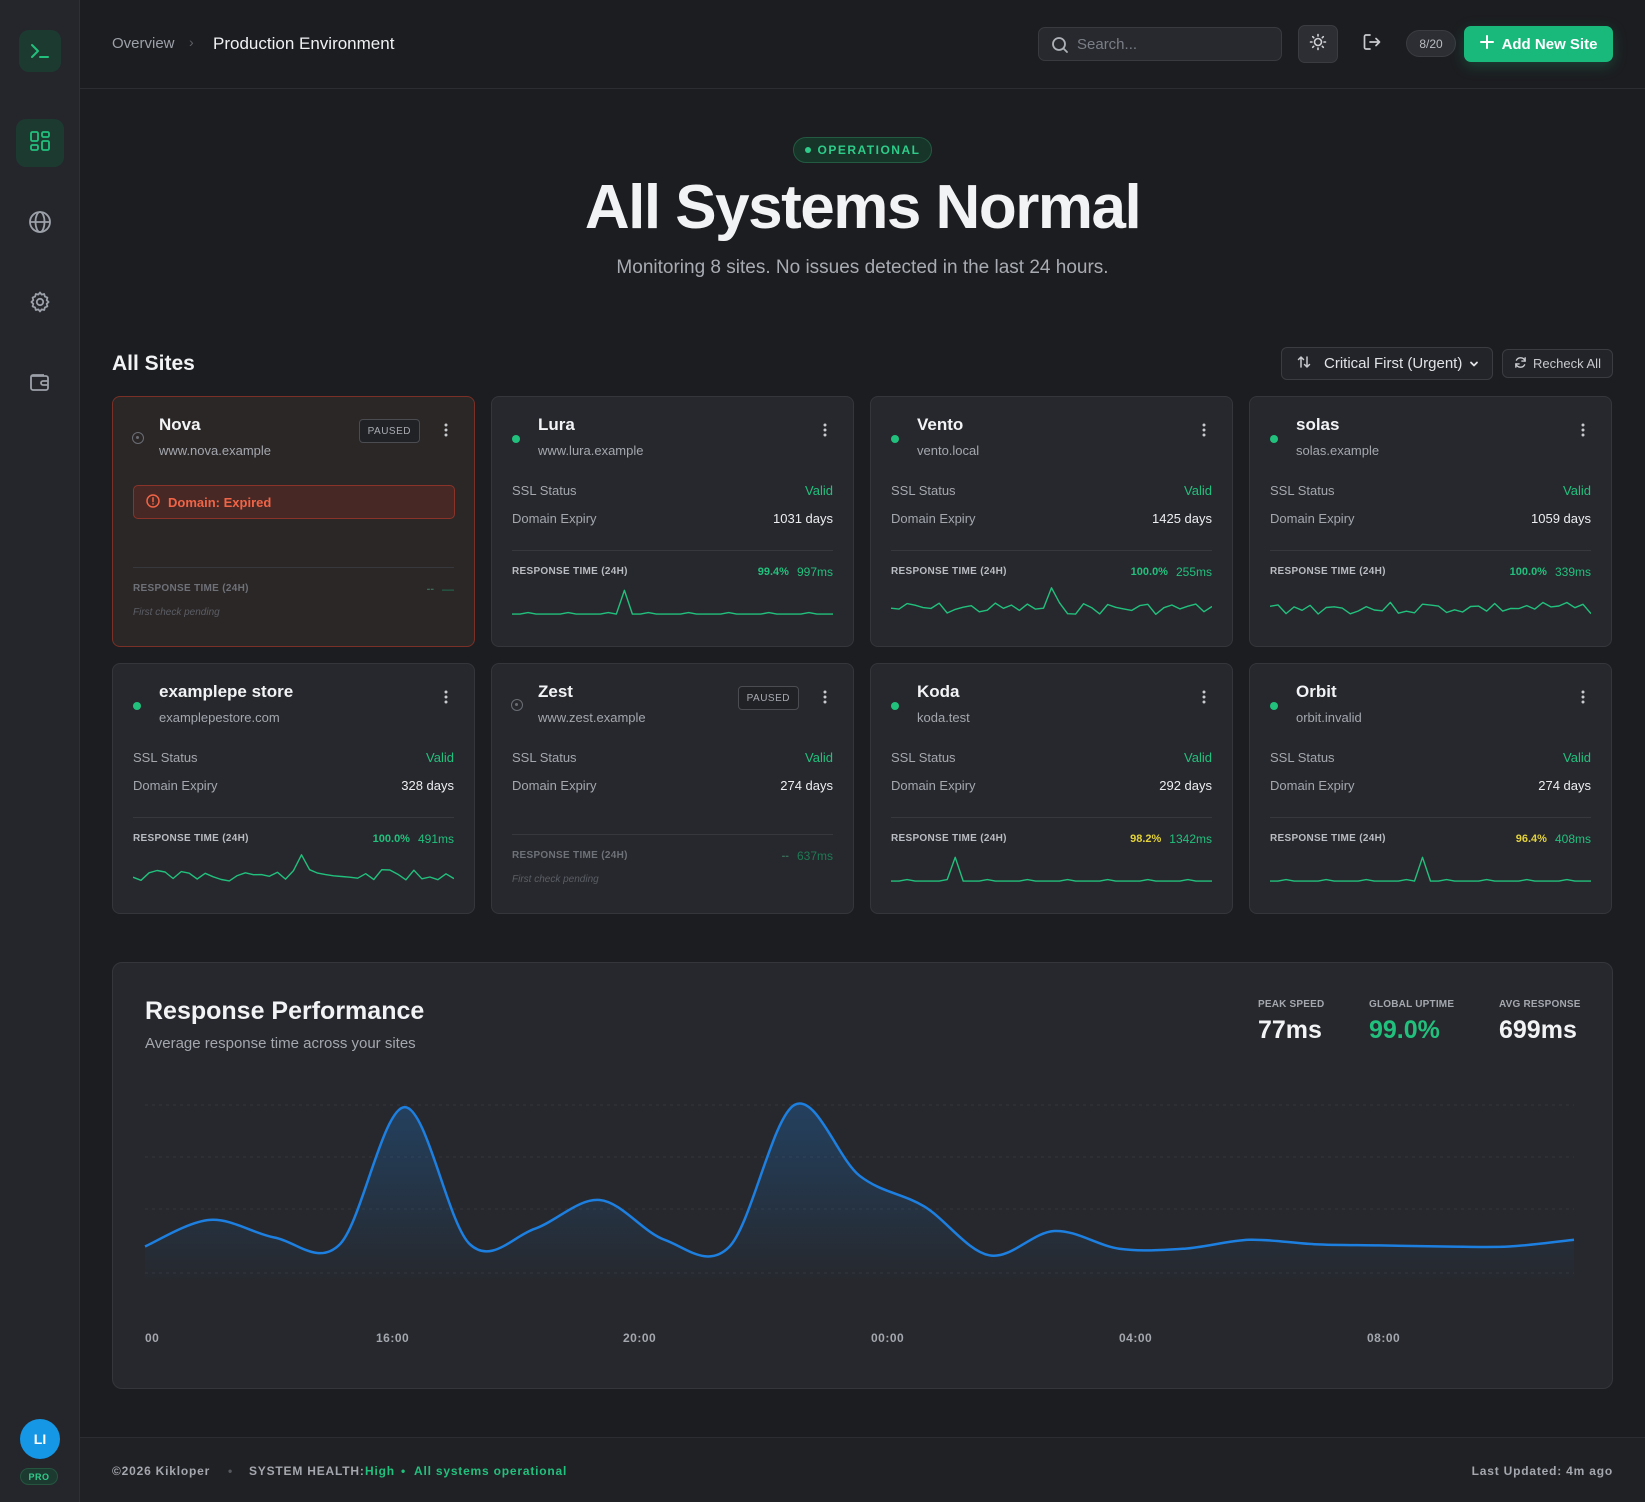 This screenshot has height=1502, width=1645. I want to click on domain-expiry-value: 274 days, so click(806, 785).